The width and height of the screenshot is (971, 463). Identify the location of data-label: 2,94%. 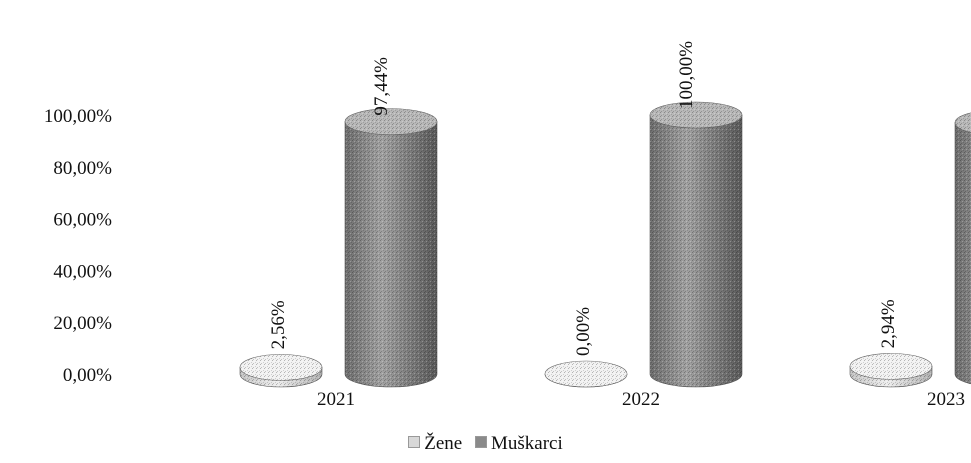
(888, 323).